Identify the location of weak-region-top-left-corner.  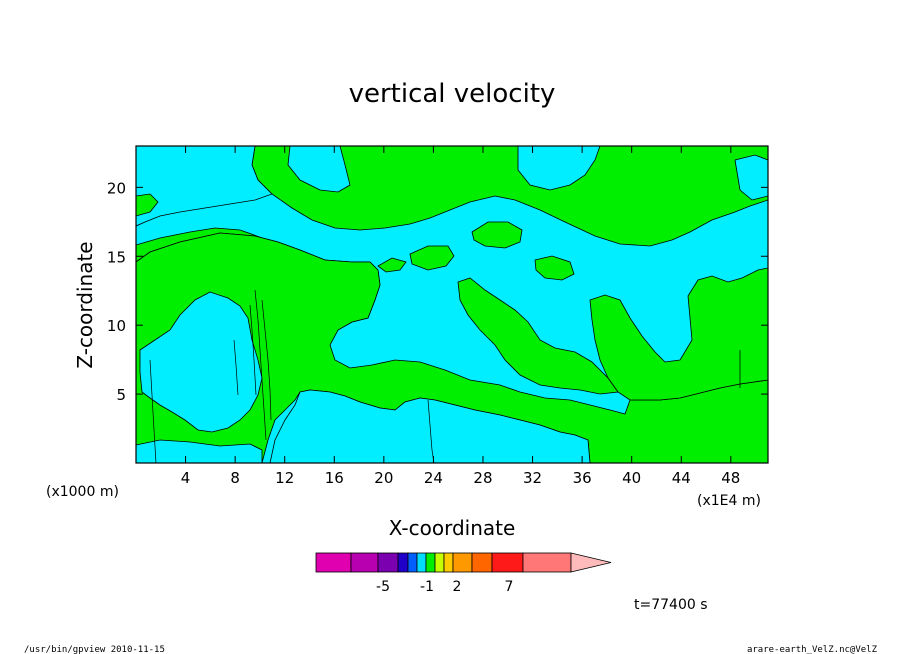
(204, 186).